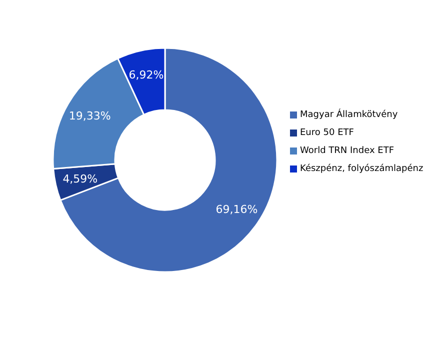 This screenshot has height=343, width=447. I want to click on data-label: 19,33%, so click(89, 116).